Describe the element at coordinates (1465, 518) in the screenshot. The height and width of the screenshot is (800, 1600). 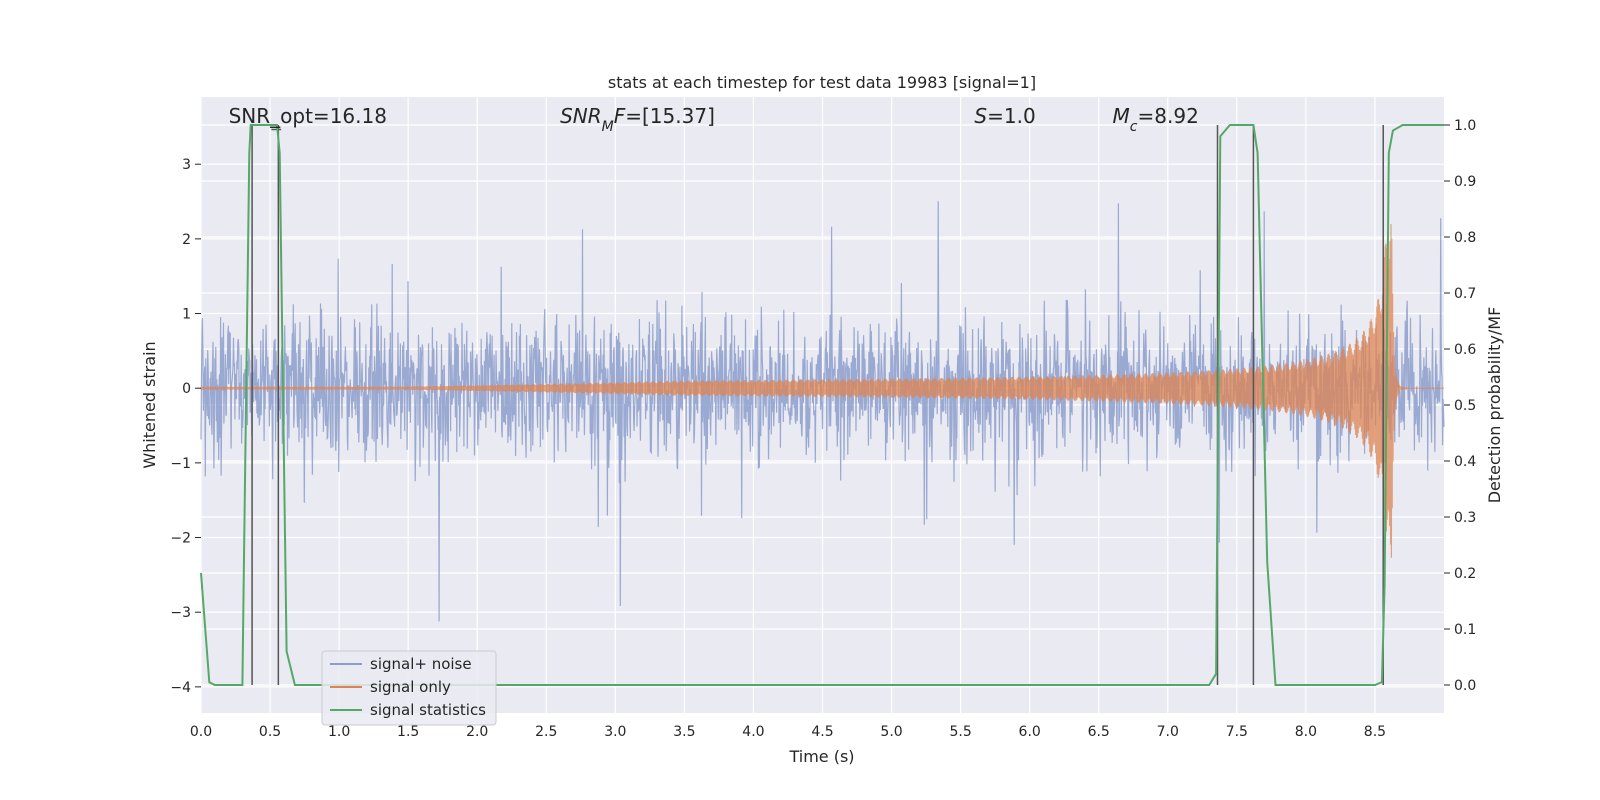
I see `y-right-tick-label: 0.3` at that location.